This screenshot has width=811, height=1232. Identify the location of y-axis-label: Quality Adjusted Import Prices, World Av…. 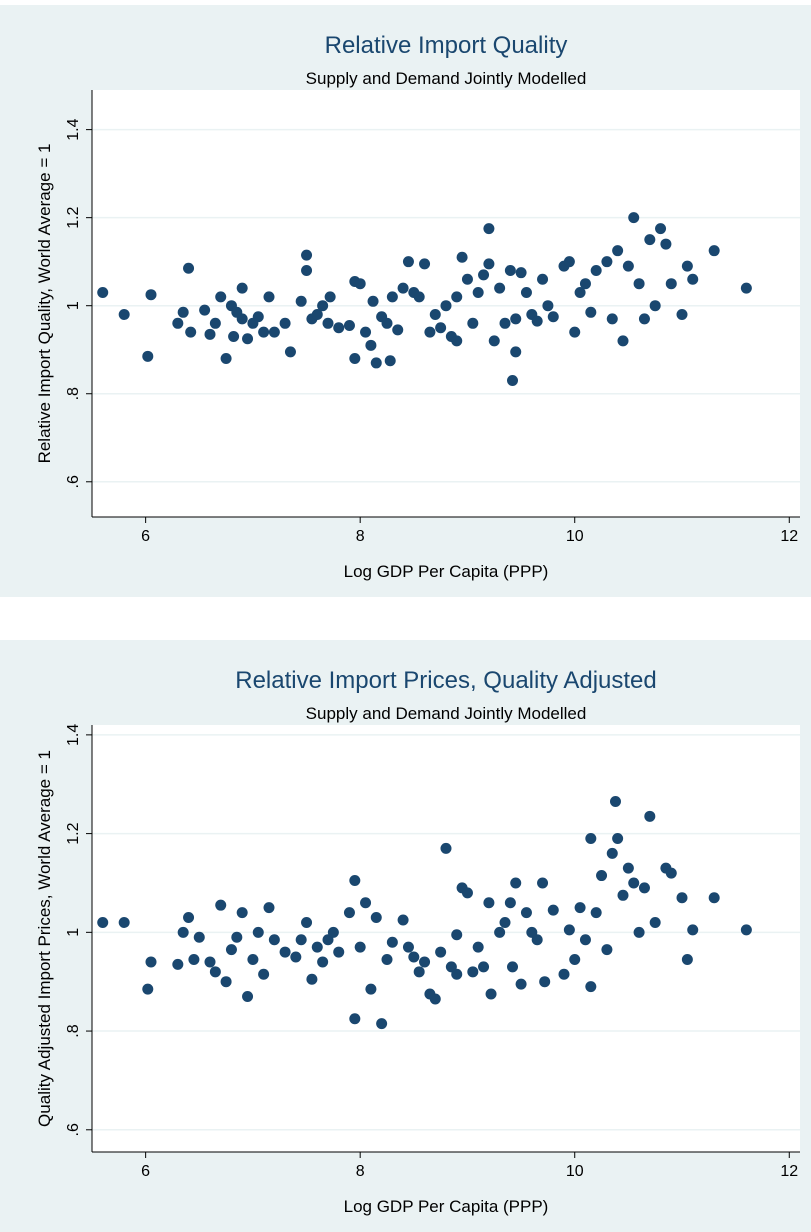
(44, 938).